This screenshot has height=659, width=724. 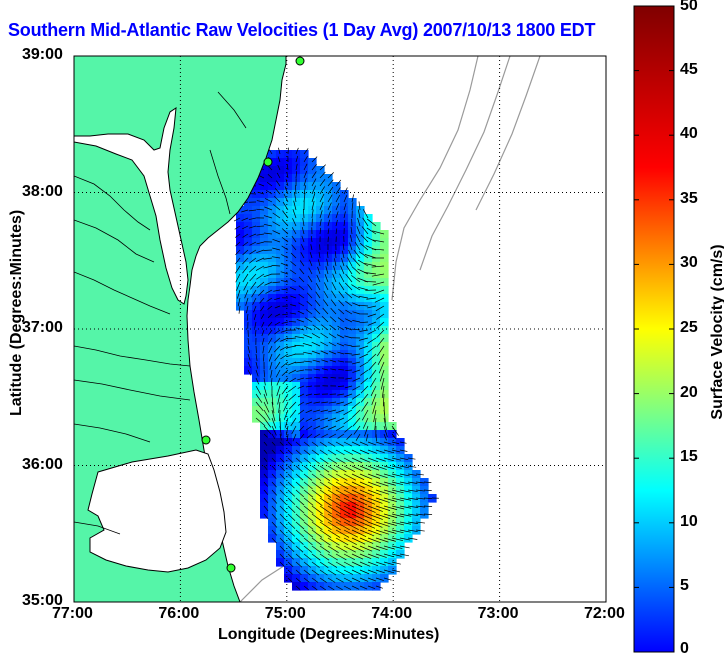 I want to click on x-tick-label: 73:00, so click(x=498, y=613).